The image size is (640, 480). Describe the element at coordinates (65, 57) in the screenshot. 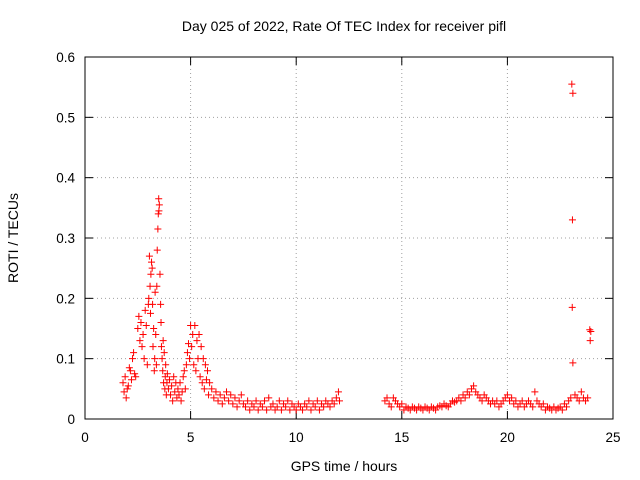

I see `y-tick-label: 0.6` at that location.